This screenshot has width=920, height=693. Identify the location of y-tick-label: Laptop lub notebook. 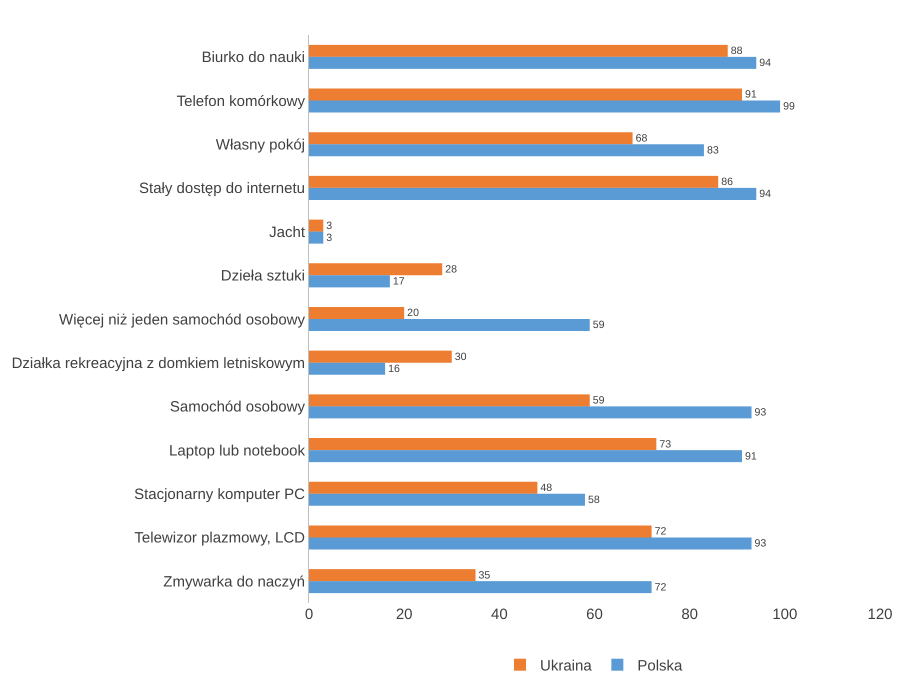
(237, 451).